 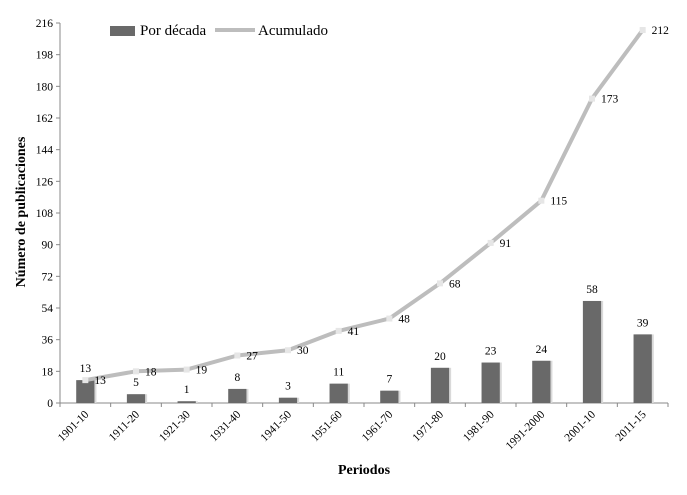 I want to click on line-data-label: 68, so click(x=455, y=284).